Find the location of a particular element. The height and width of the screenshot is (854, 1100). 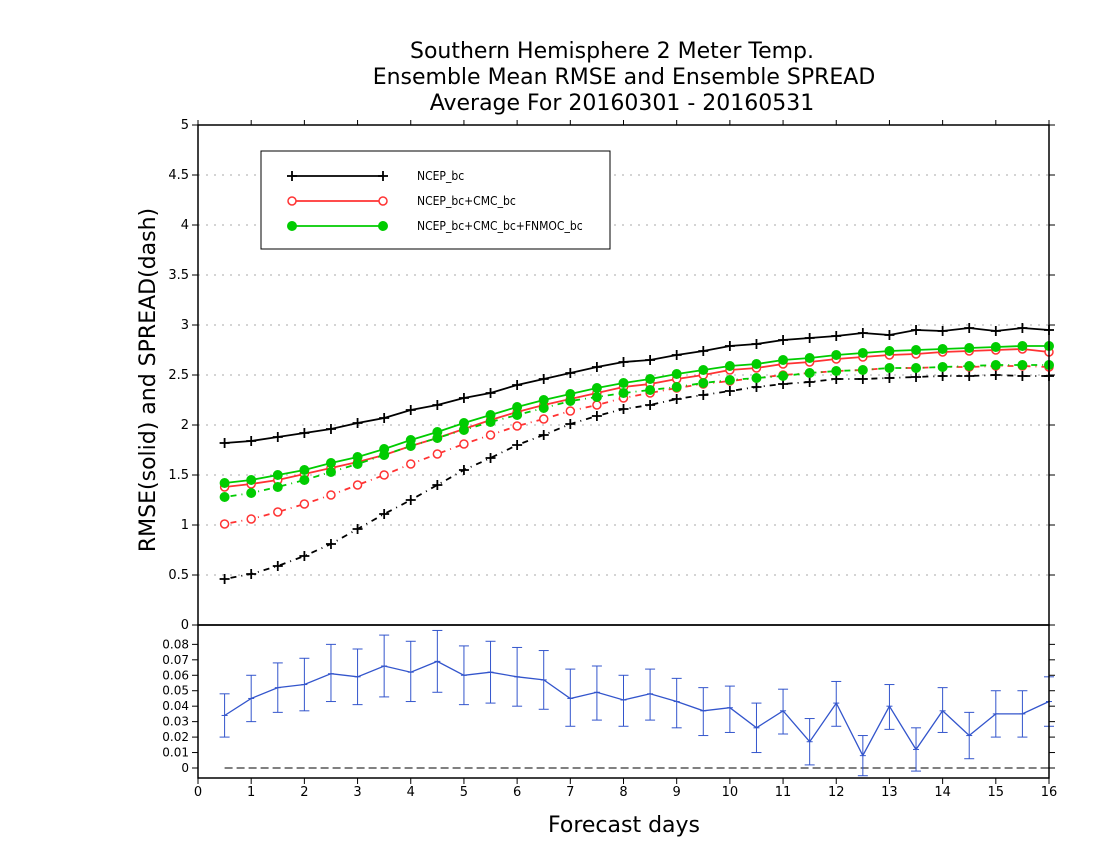

upper-ytick-label-0: 0 is located at coordinates (185, 625).